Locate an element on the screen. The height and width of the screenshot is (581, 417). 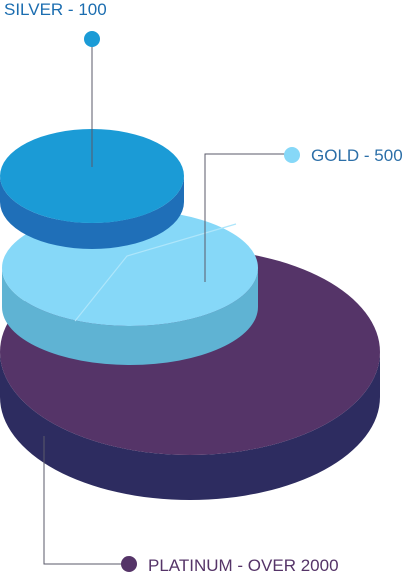
silver-disc-top is located at coordinates (92, 176).